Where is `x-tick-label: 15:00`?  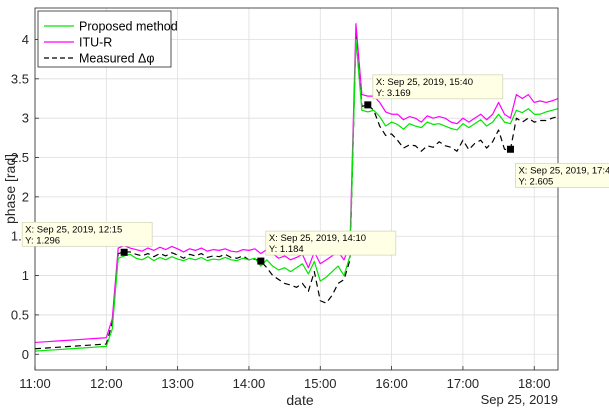
x-tick-label: 15:00 is located at coordinates (320, 383).